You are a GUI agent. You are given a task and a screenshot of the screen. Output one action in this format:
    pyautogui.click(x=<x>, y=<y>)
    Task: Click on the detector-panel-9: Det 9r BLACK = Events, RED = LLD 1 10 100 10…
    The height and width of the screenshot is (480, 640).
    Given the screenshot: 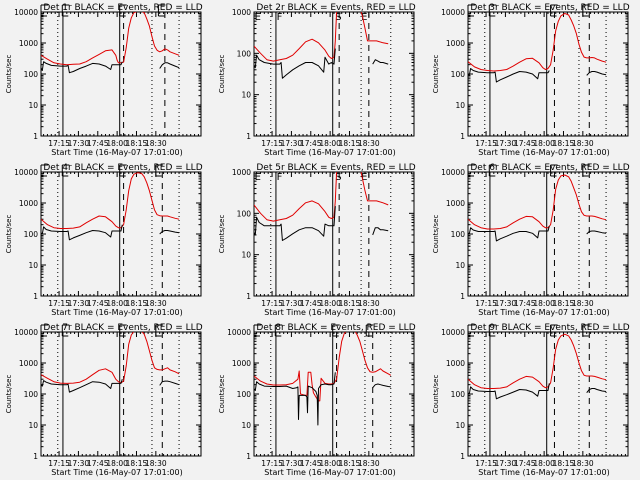 What is the action you would take?
    pyautogui.click(x=531, y=400)
    